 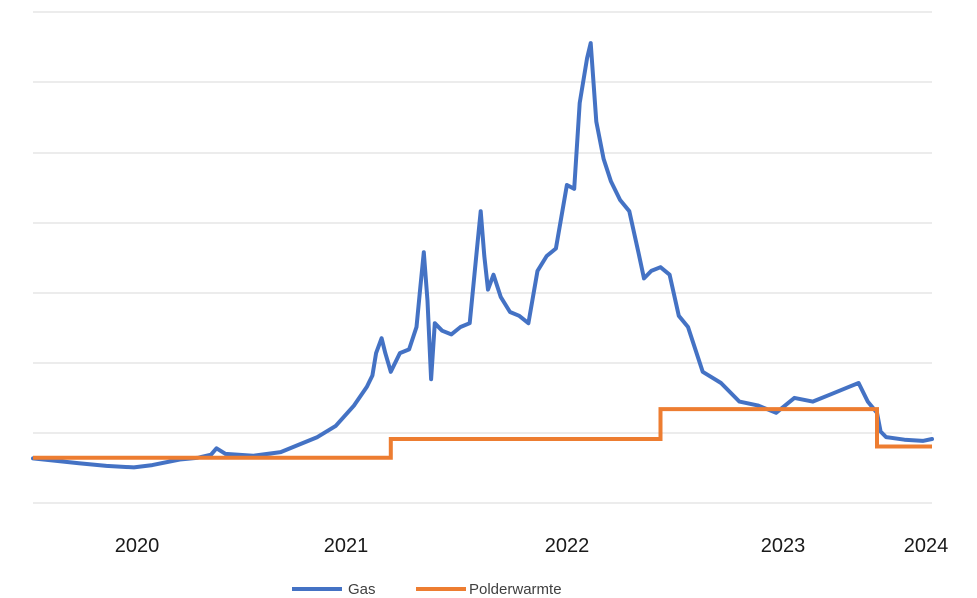 I want to click on legend-item-polderwarmte: Polderwarmte, so click(x=489, y=589).